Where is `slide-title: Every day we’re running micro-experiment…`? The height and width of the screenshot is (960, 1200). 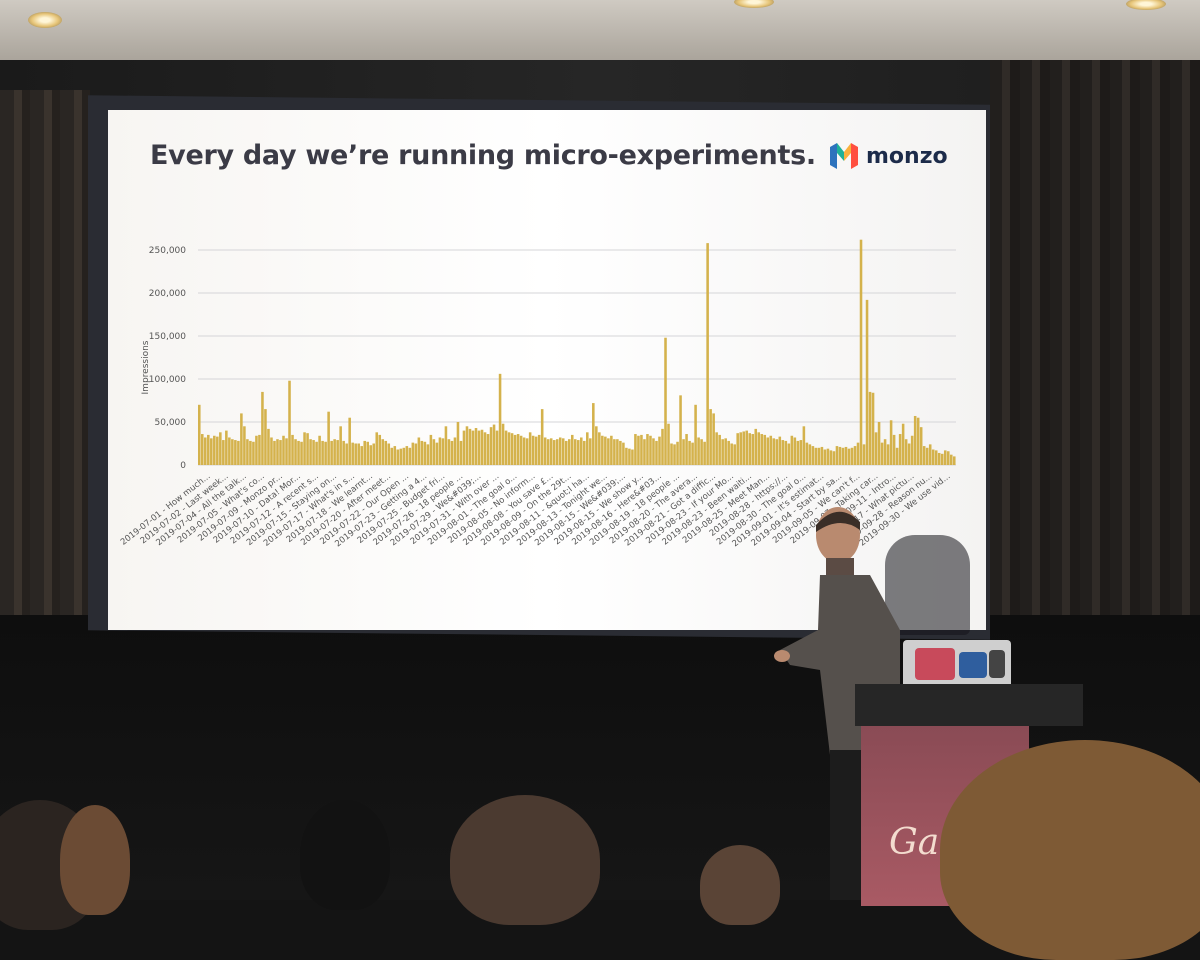
slide-title: Every day we’re running micro-experiment… is located at coordinates (483, 155).